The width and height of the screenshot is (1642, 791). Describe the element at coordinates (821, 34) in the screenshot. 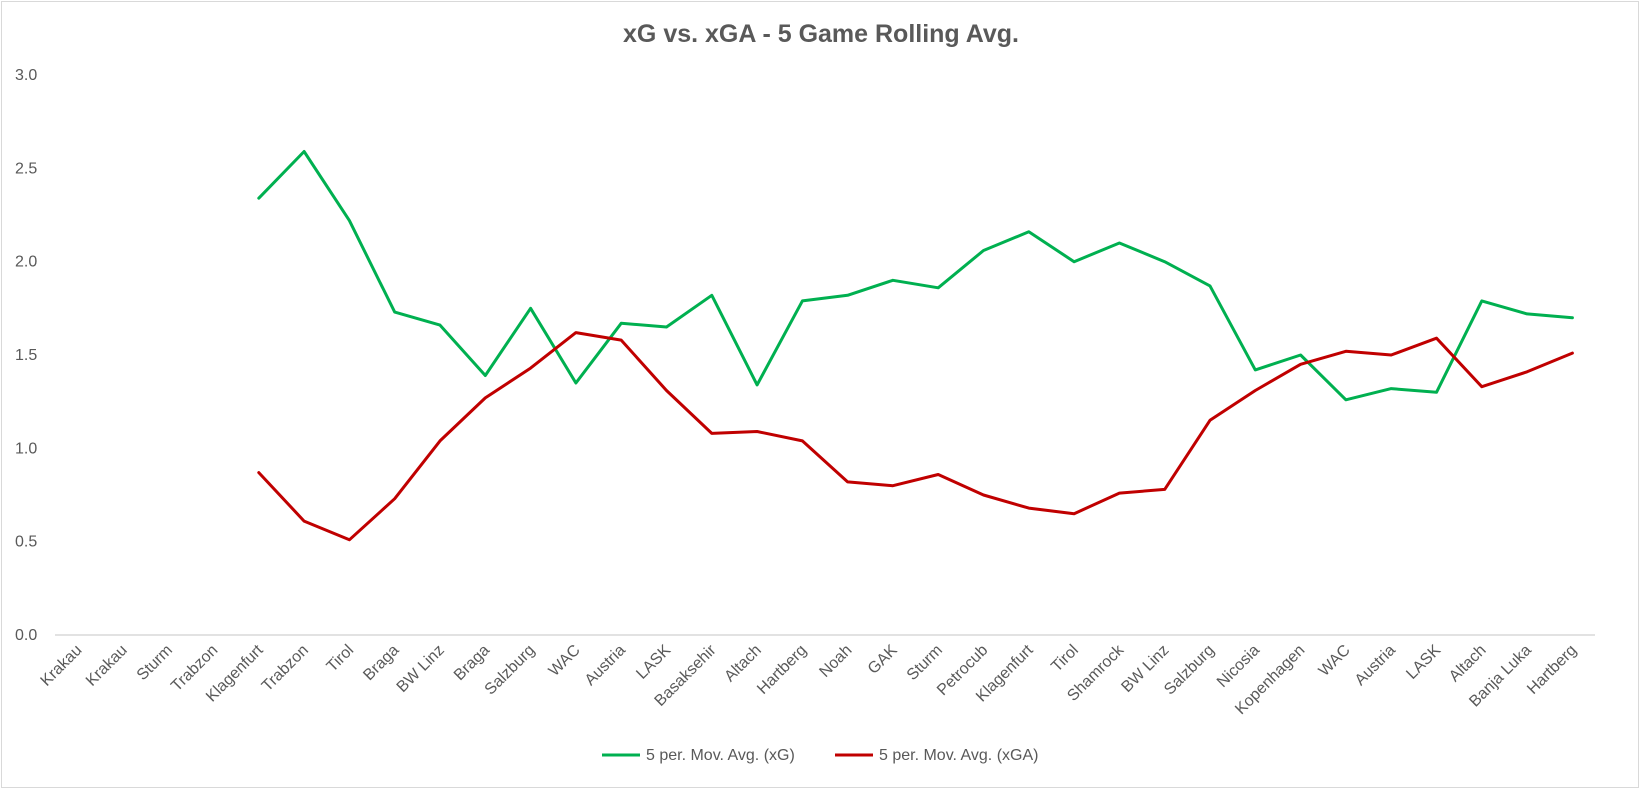

I see `chart-title: xG vs. xGA - 5 Game Rolling Avg.` at that location.